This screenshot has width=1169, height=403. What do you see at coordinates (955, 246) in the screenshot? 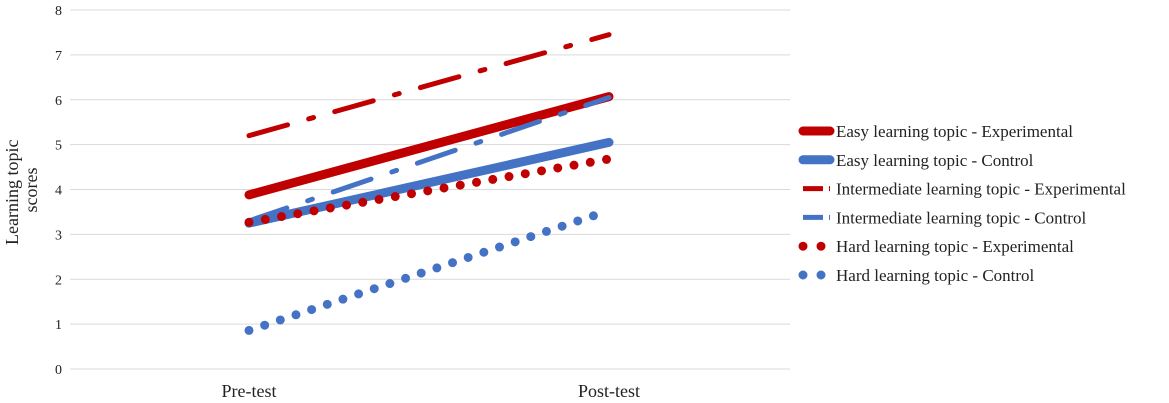
I see `legend-label: Hard learning topic - Experimental` at bounding box center [955, 246].